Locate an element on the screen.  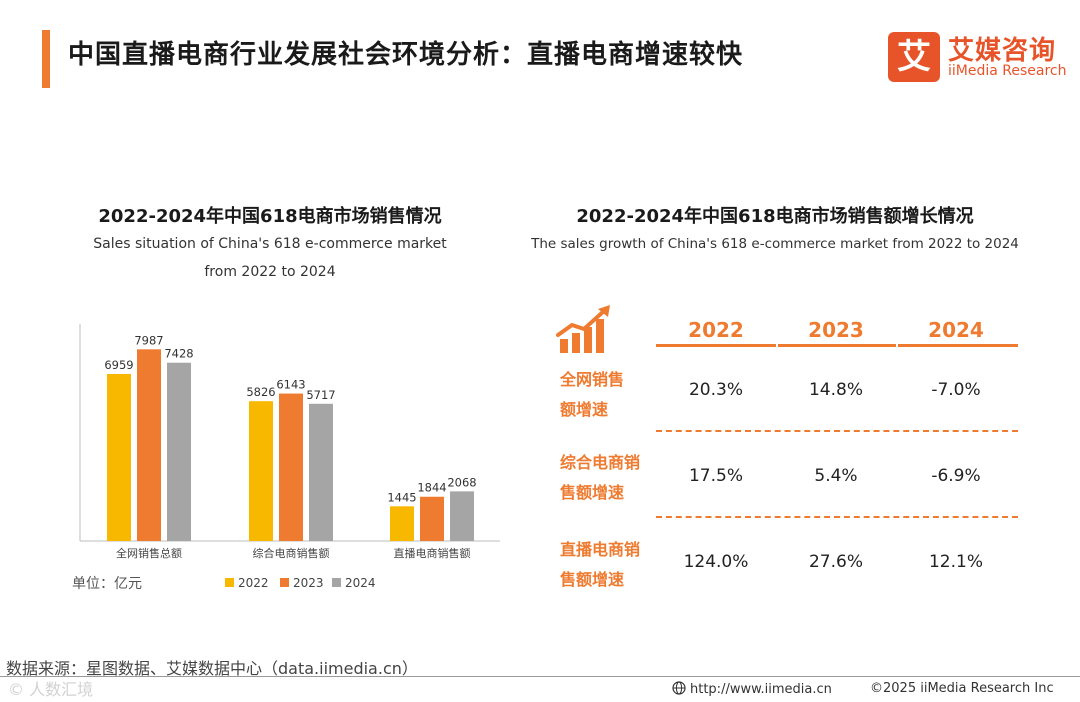
data-source: 数据来源：星图数据、艾媒数据中心（data.iimedia.cn） is located at coordinates (212, 668).